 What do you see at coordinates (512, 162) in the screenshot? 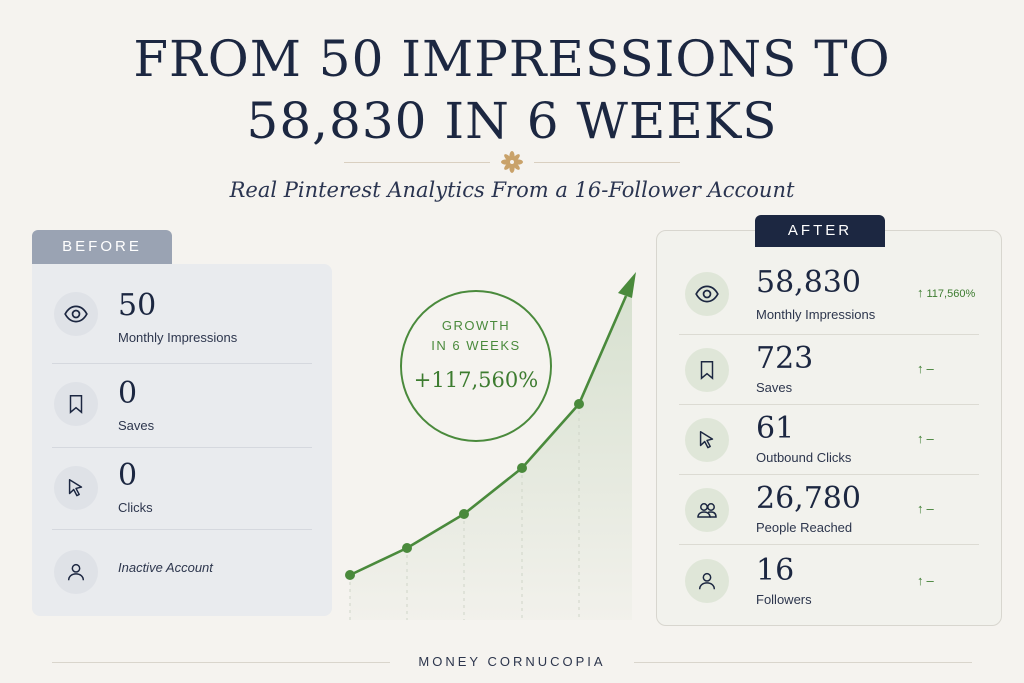
I see `flower-ornament-icon` at bounding box center [512, 162].